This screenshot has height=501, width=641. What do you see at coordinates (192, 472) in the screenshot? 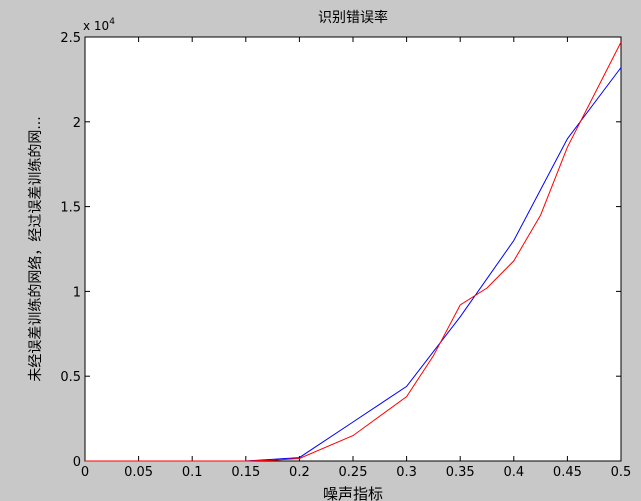
I see `x-tick-label: 0.1` at bounding box center [192, 472].